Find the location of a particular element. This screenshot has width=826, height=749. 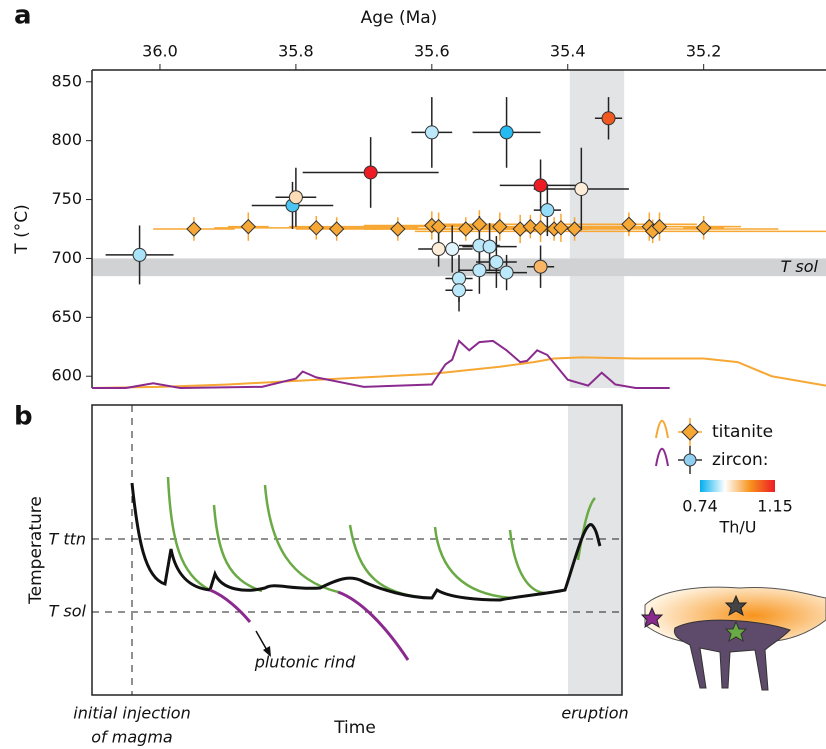

y-tick-label: 750 is located at coordinates (66, 198).